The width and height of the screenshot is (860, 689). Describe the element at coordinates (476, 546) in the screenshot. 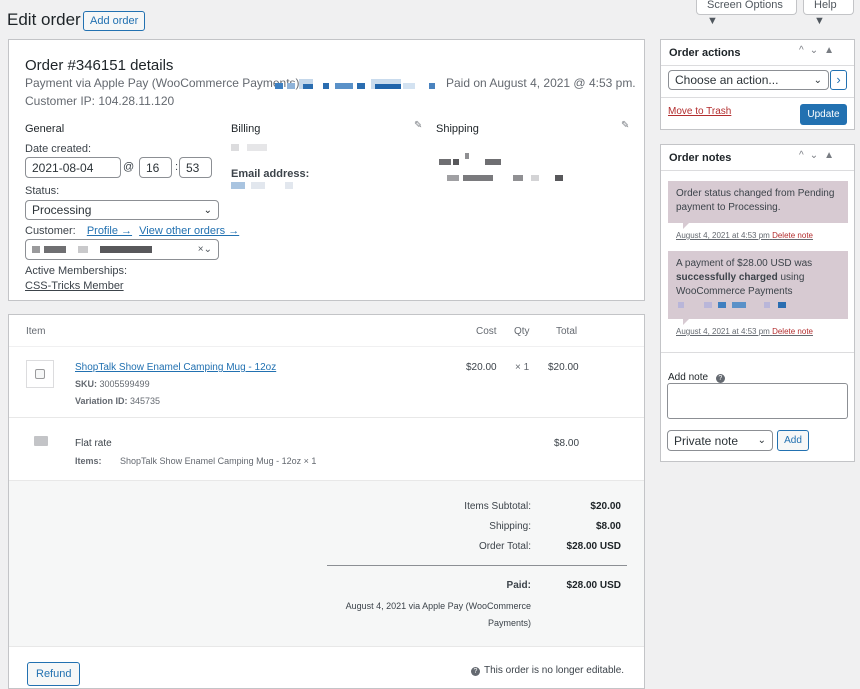

I see `order-total-row: Order Total: $28.00 USD` at that location.